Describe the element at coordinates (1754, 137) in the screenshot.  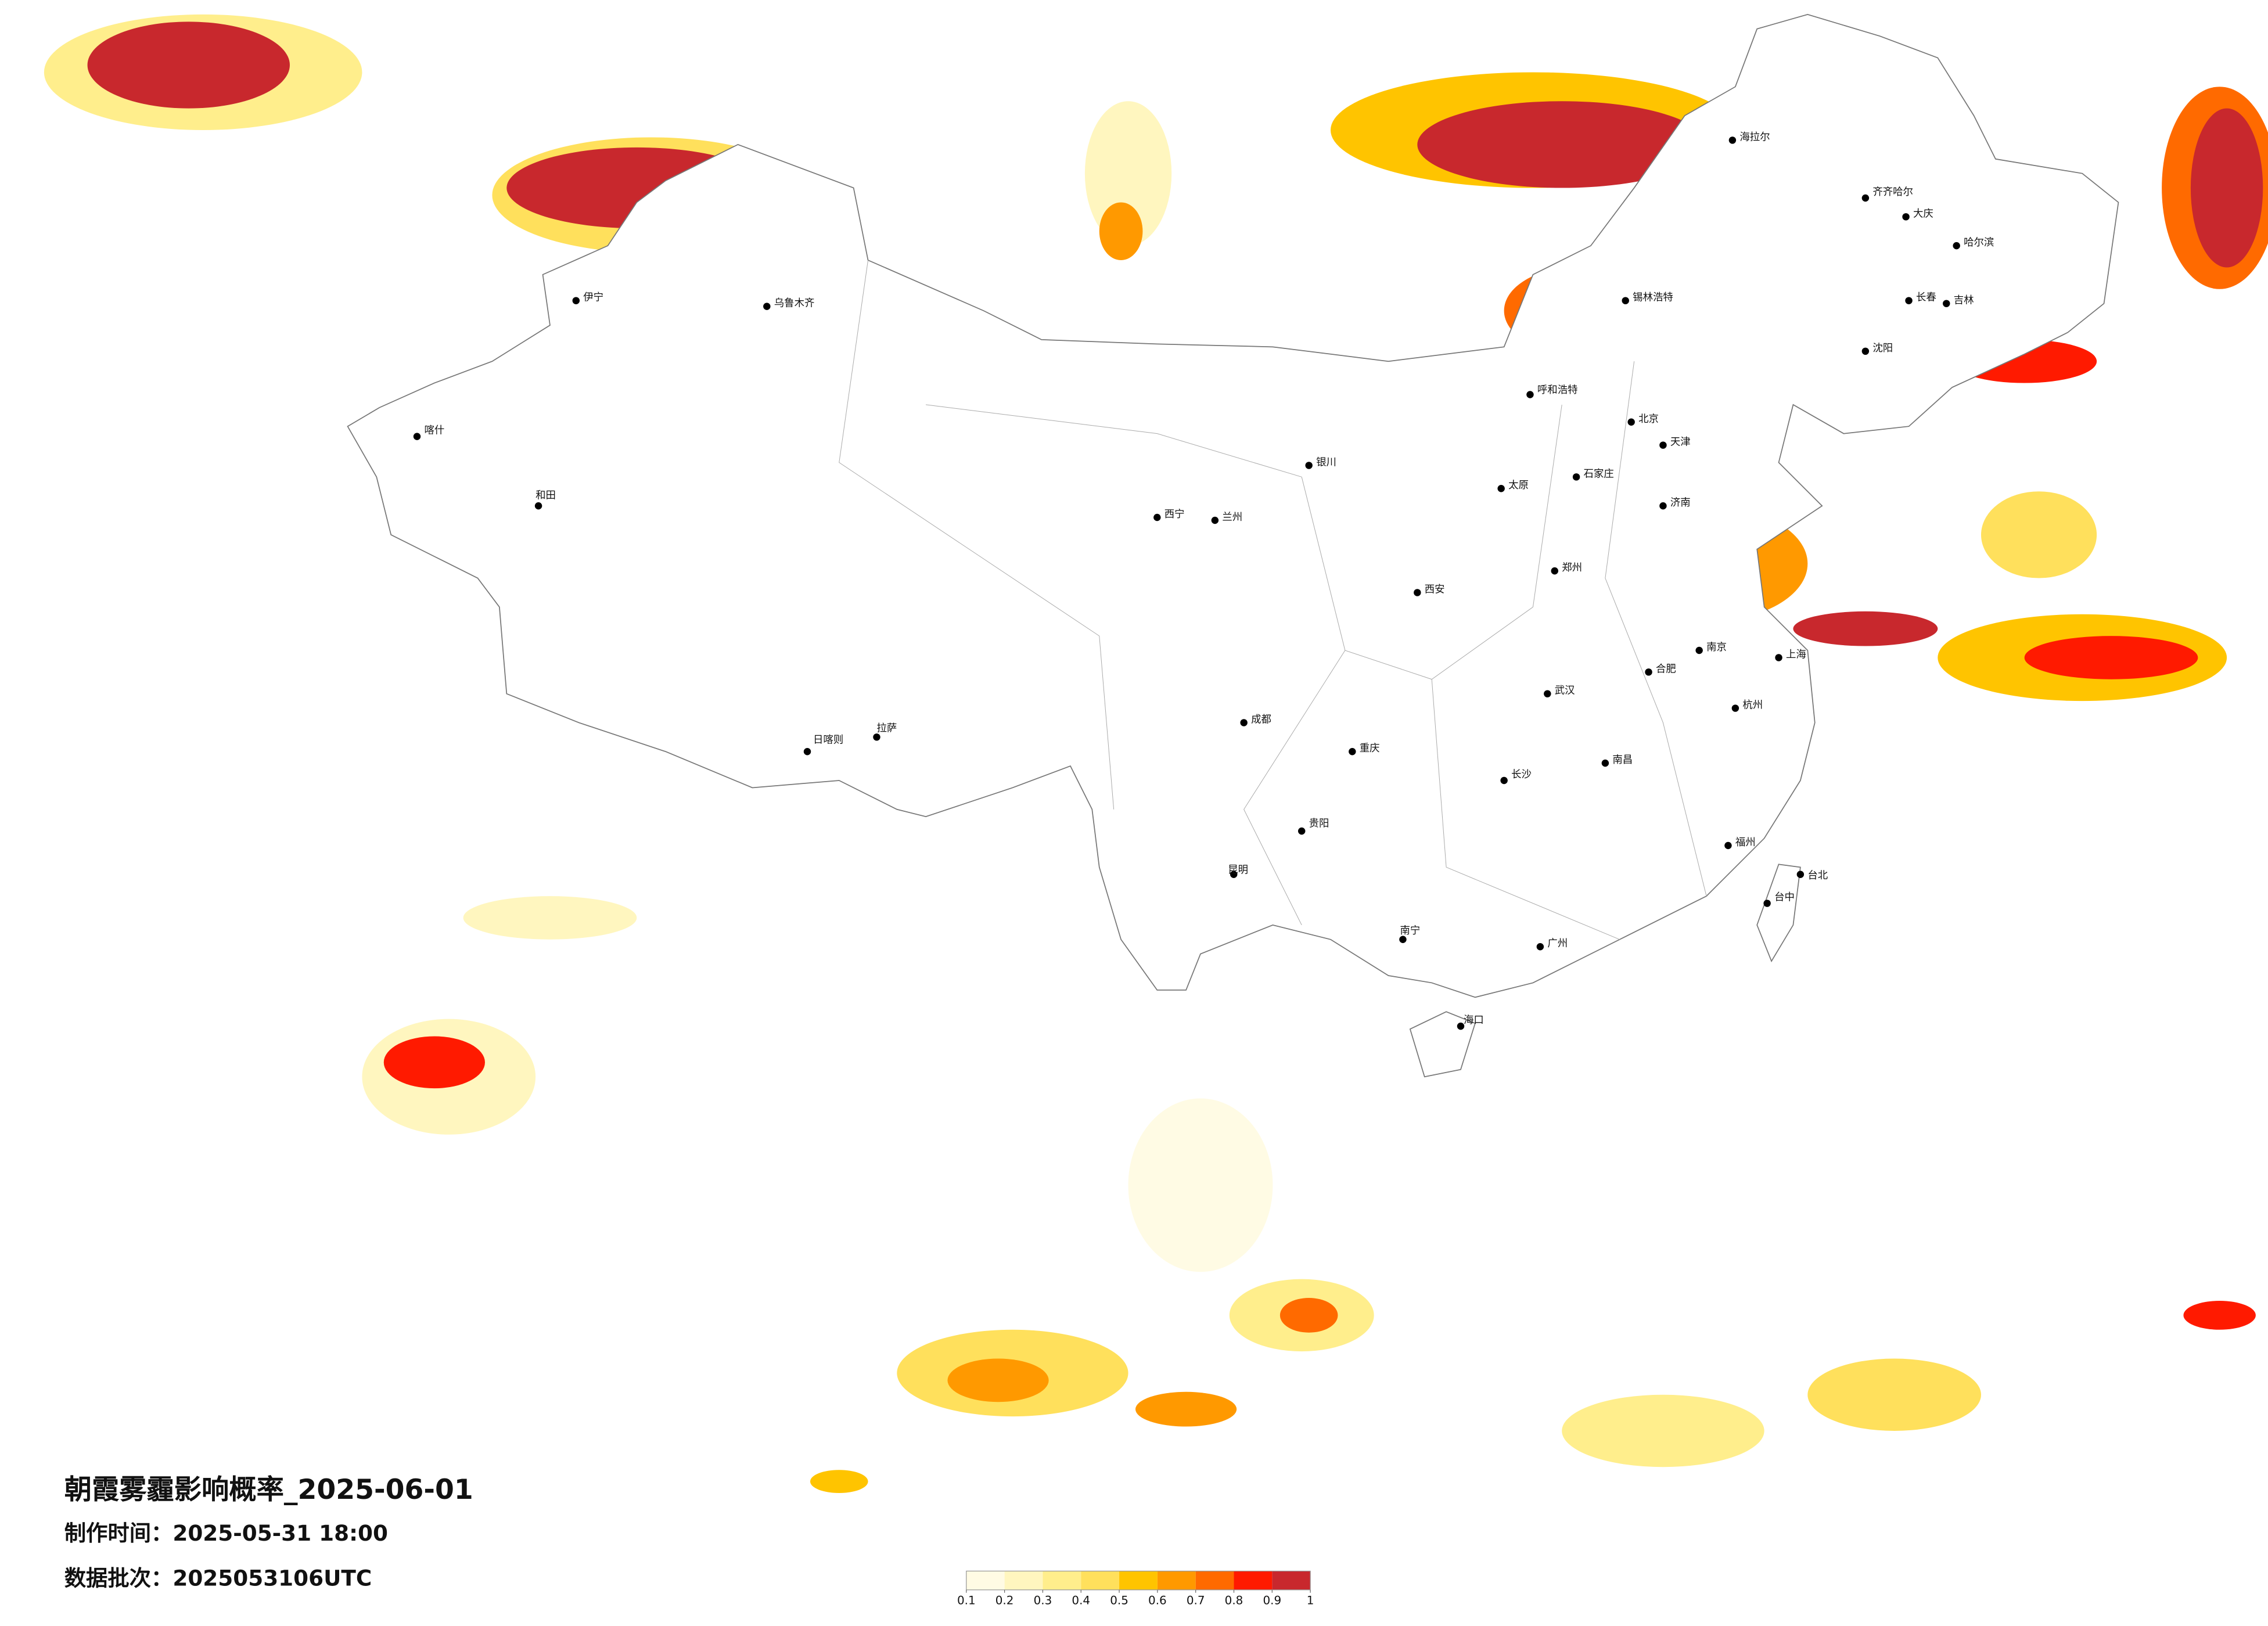
I see `city-label: 海拉尔` at that location.